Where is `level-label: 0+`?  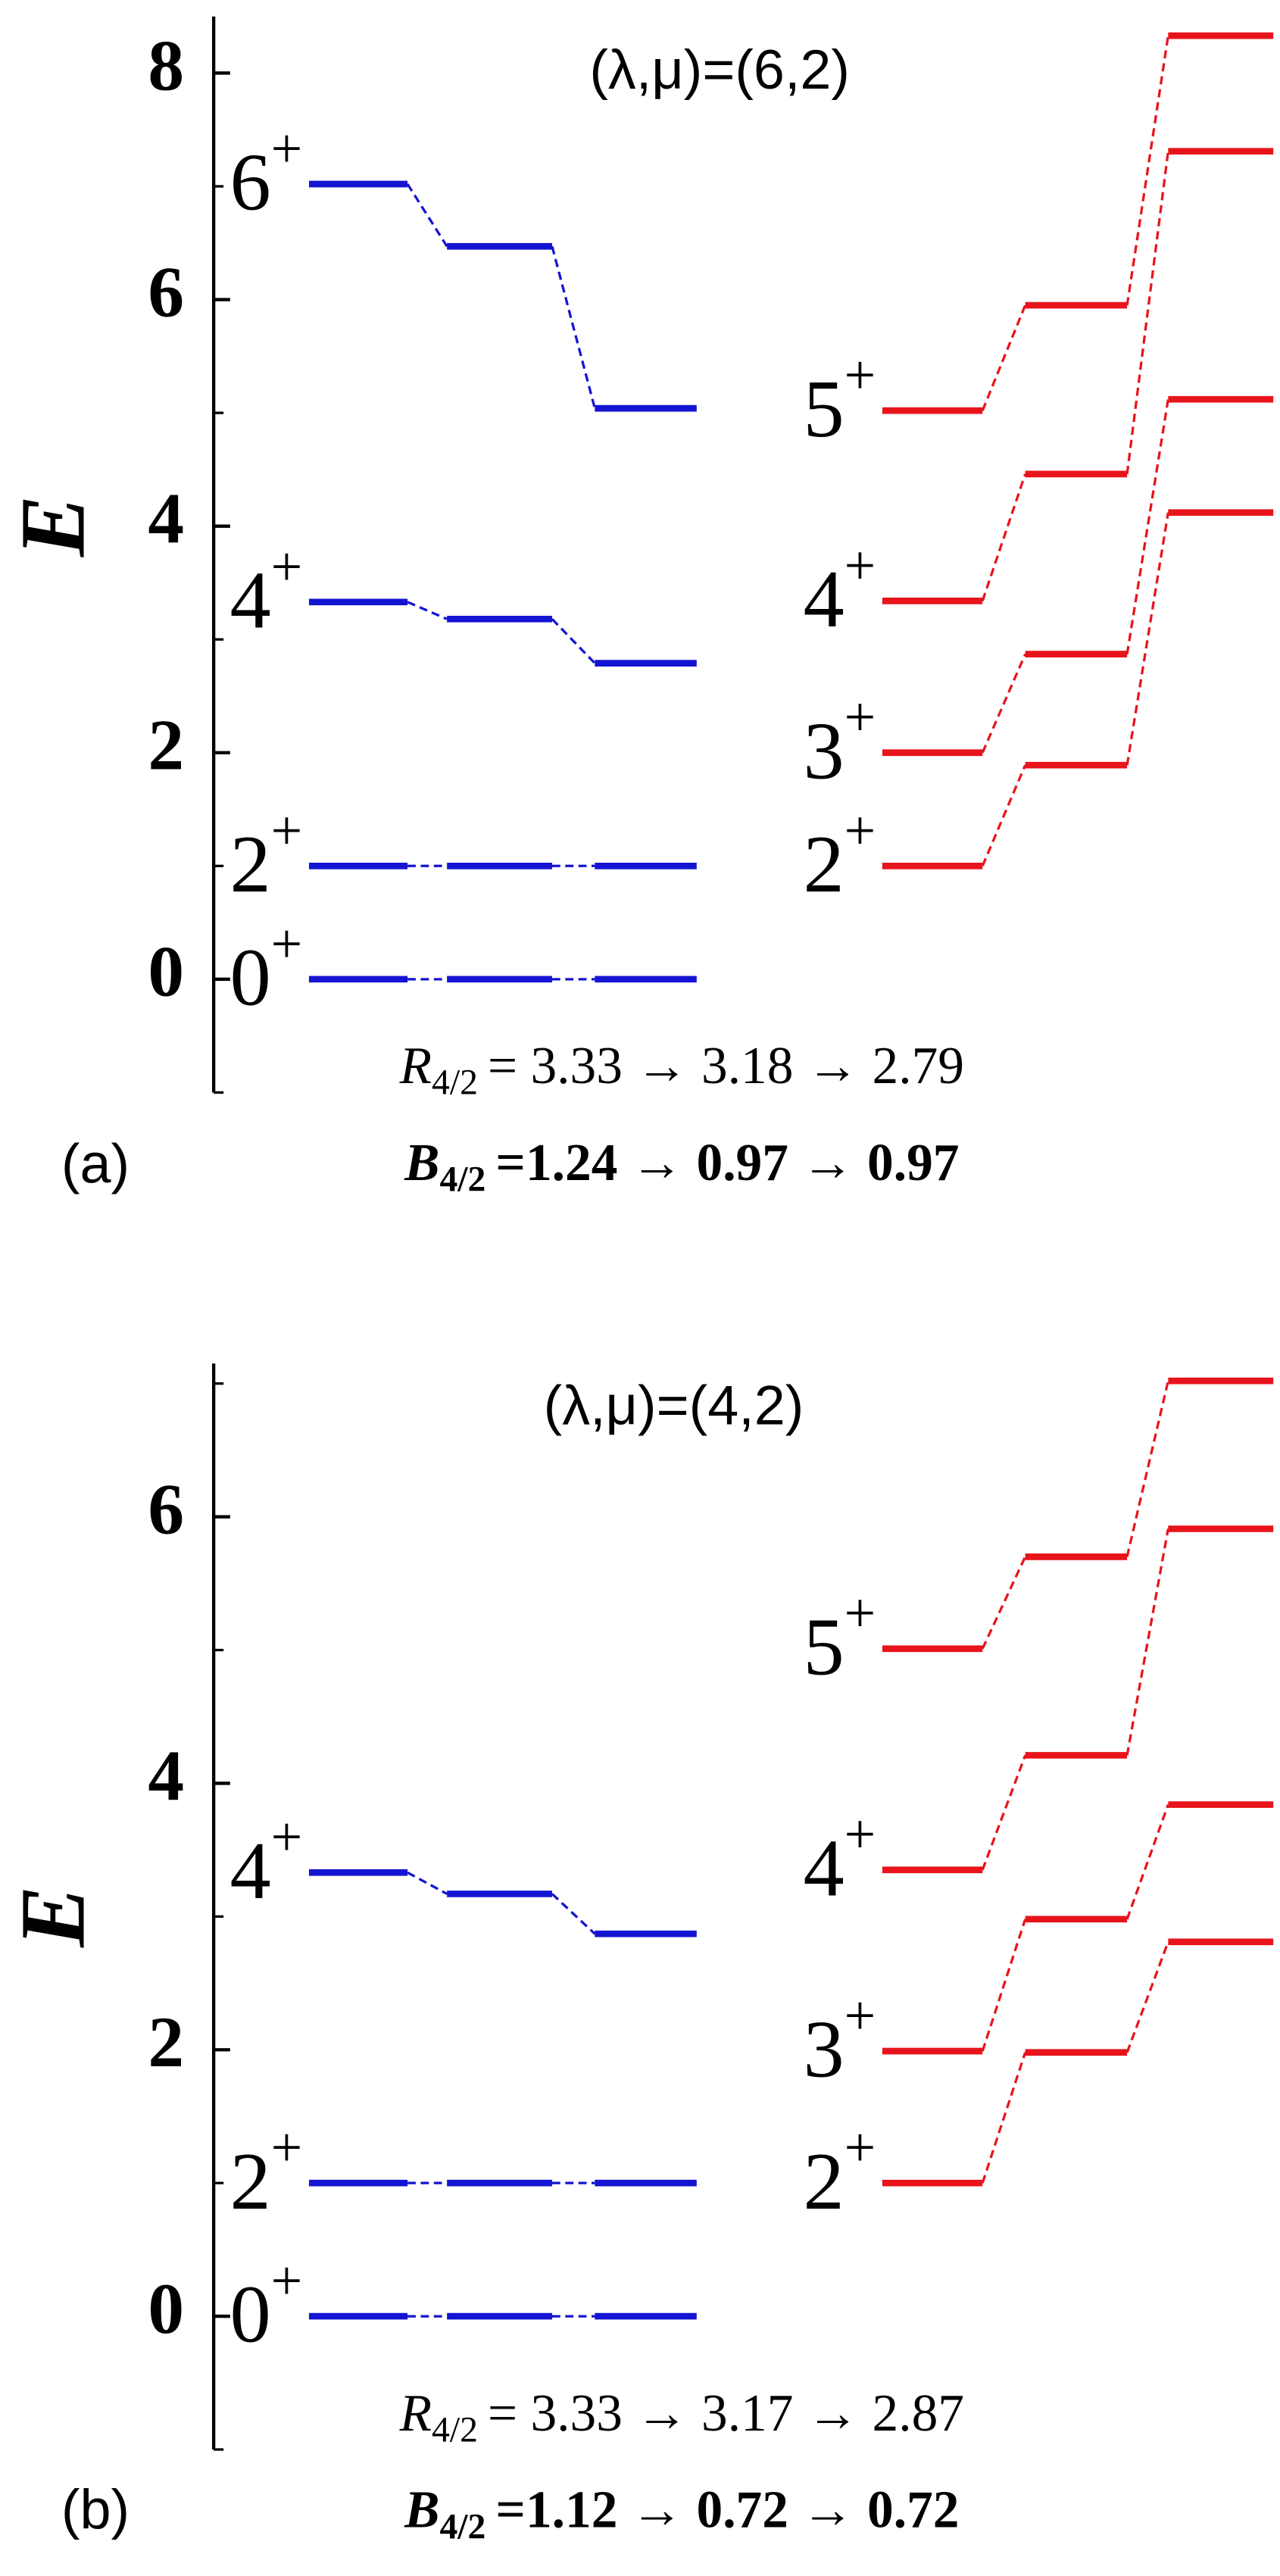
level-label: 0+ is located at coordinates (265, 968).